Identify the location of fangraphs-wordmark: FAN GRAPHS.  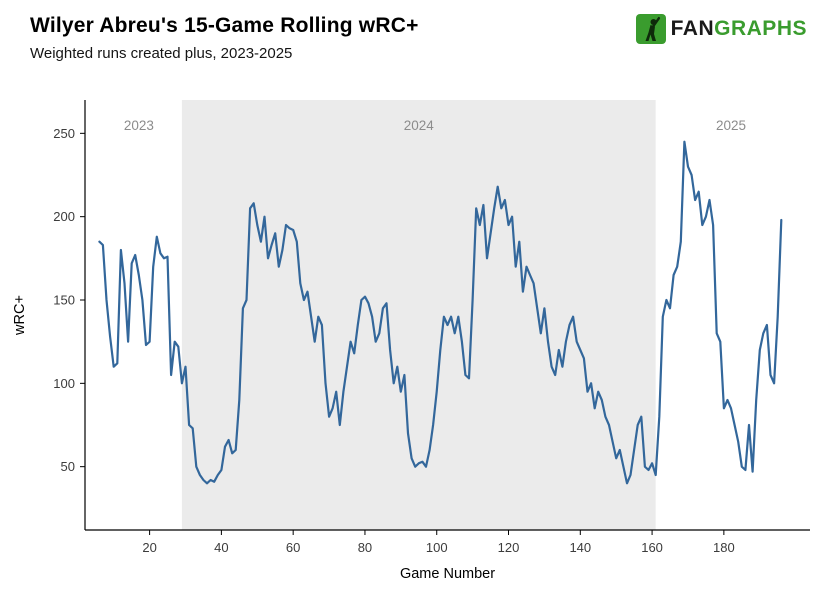
(739, 29).